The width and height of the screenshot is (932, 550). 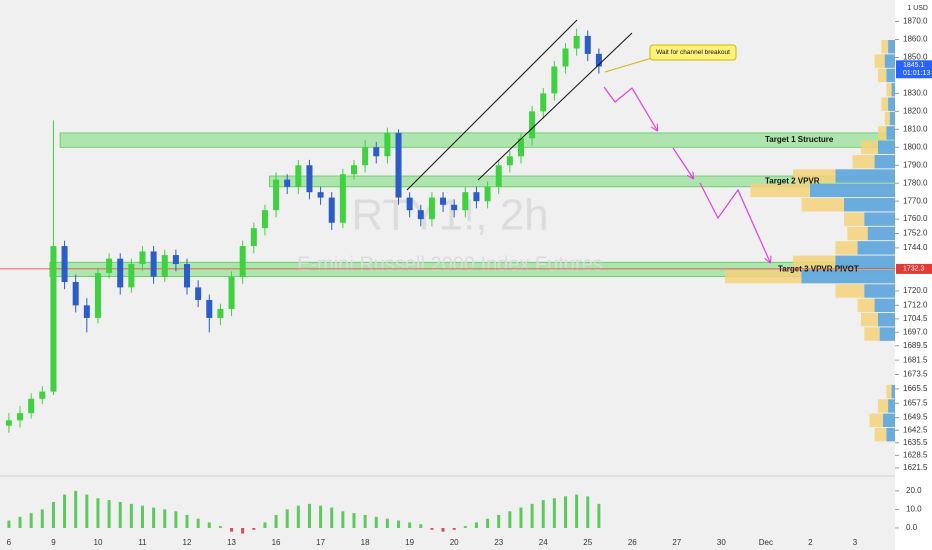 What do you see at coordinates (915, 110) in the screenshot?
I see `y-tick-label: 1820.0` at bounding box center [915, 110].